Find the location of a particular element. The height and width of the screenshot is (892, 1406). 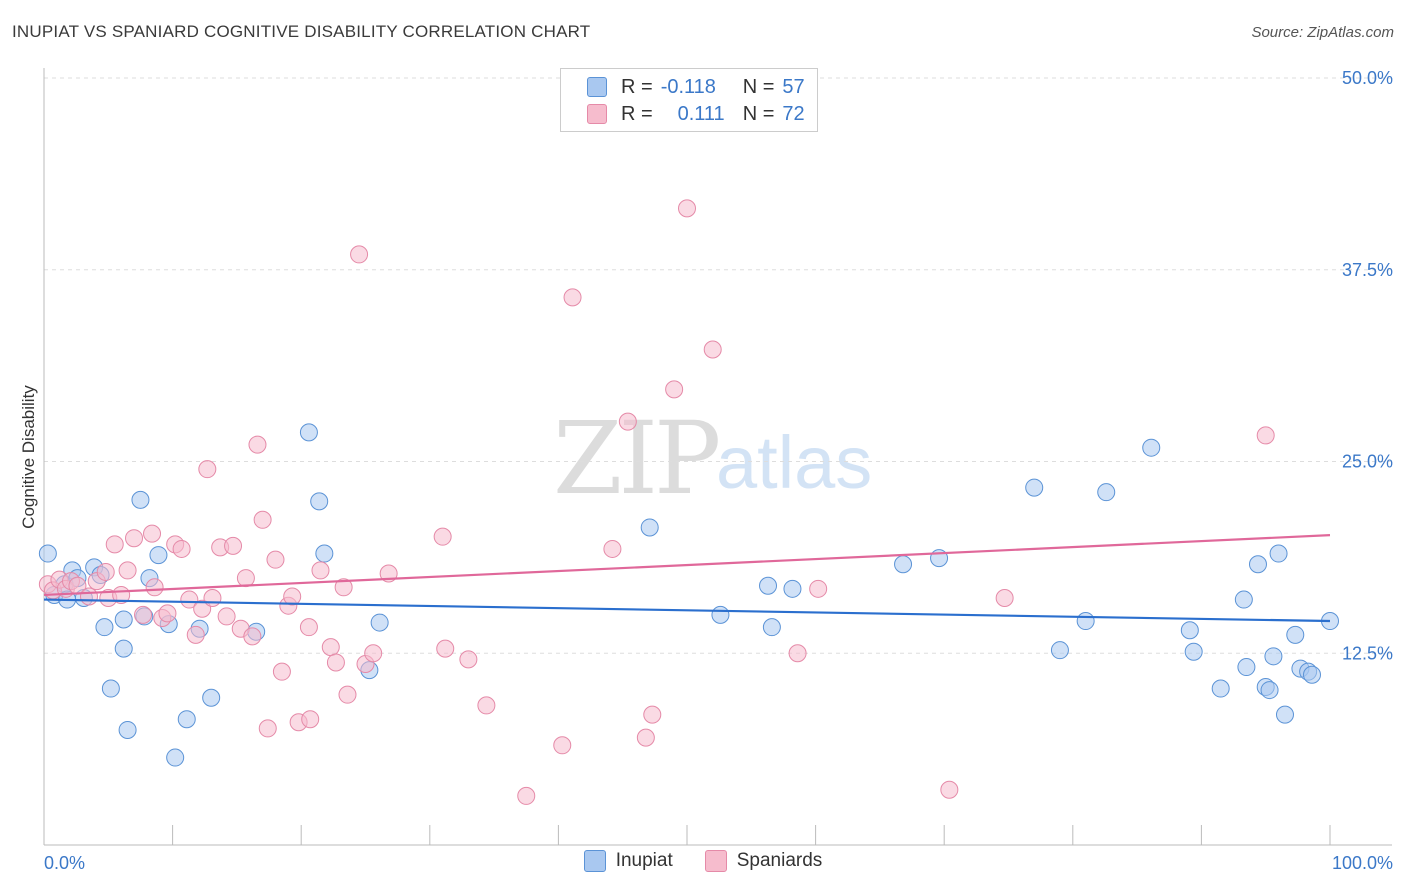

legend-item-spaniards: Spaniards is located at coordinates (763, 861).